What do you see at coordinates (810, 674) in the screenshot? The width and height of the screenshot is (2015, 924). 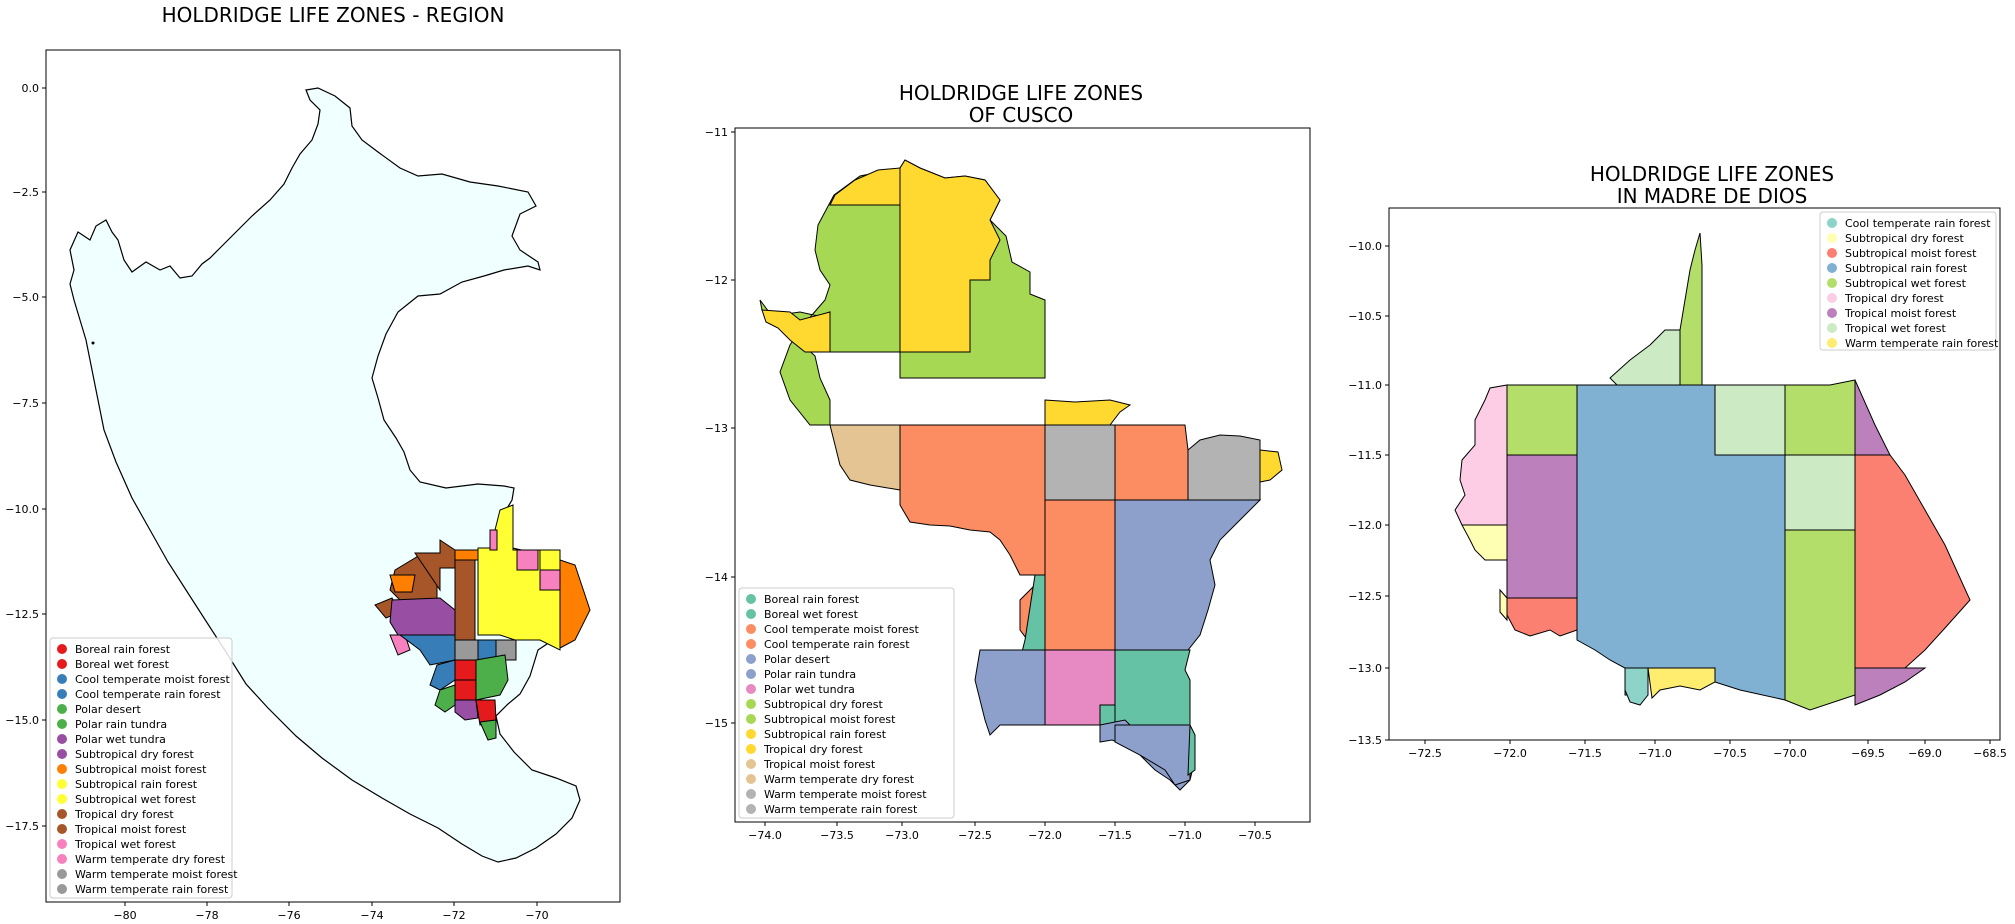 I see `legend-label: Polar rain tundra` at bounding box center [810, 674].